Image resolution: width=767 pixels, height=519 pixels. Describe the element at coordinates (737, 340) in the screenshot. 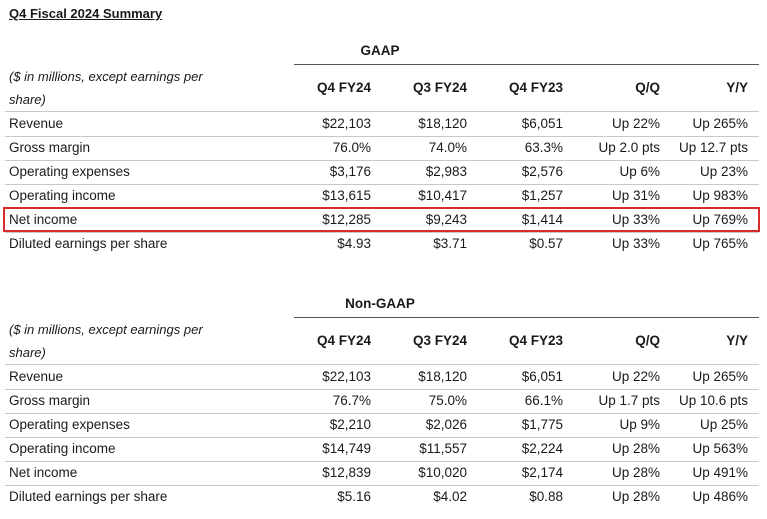

I see `nongaap-col-yy: Y/Y` at that location.